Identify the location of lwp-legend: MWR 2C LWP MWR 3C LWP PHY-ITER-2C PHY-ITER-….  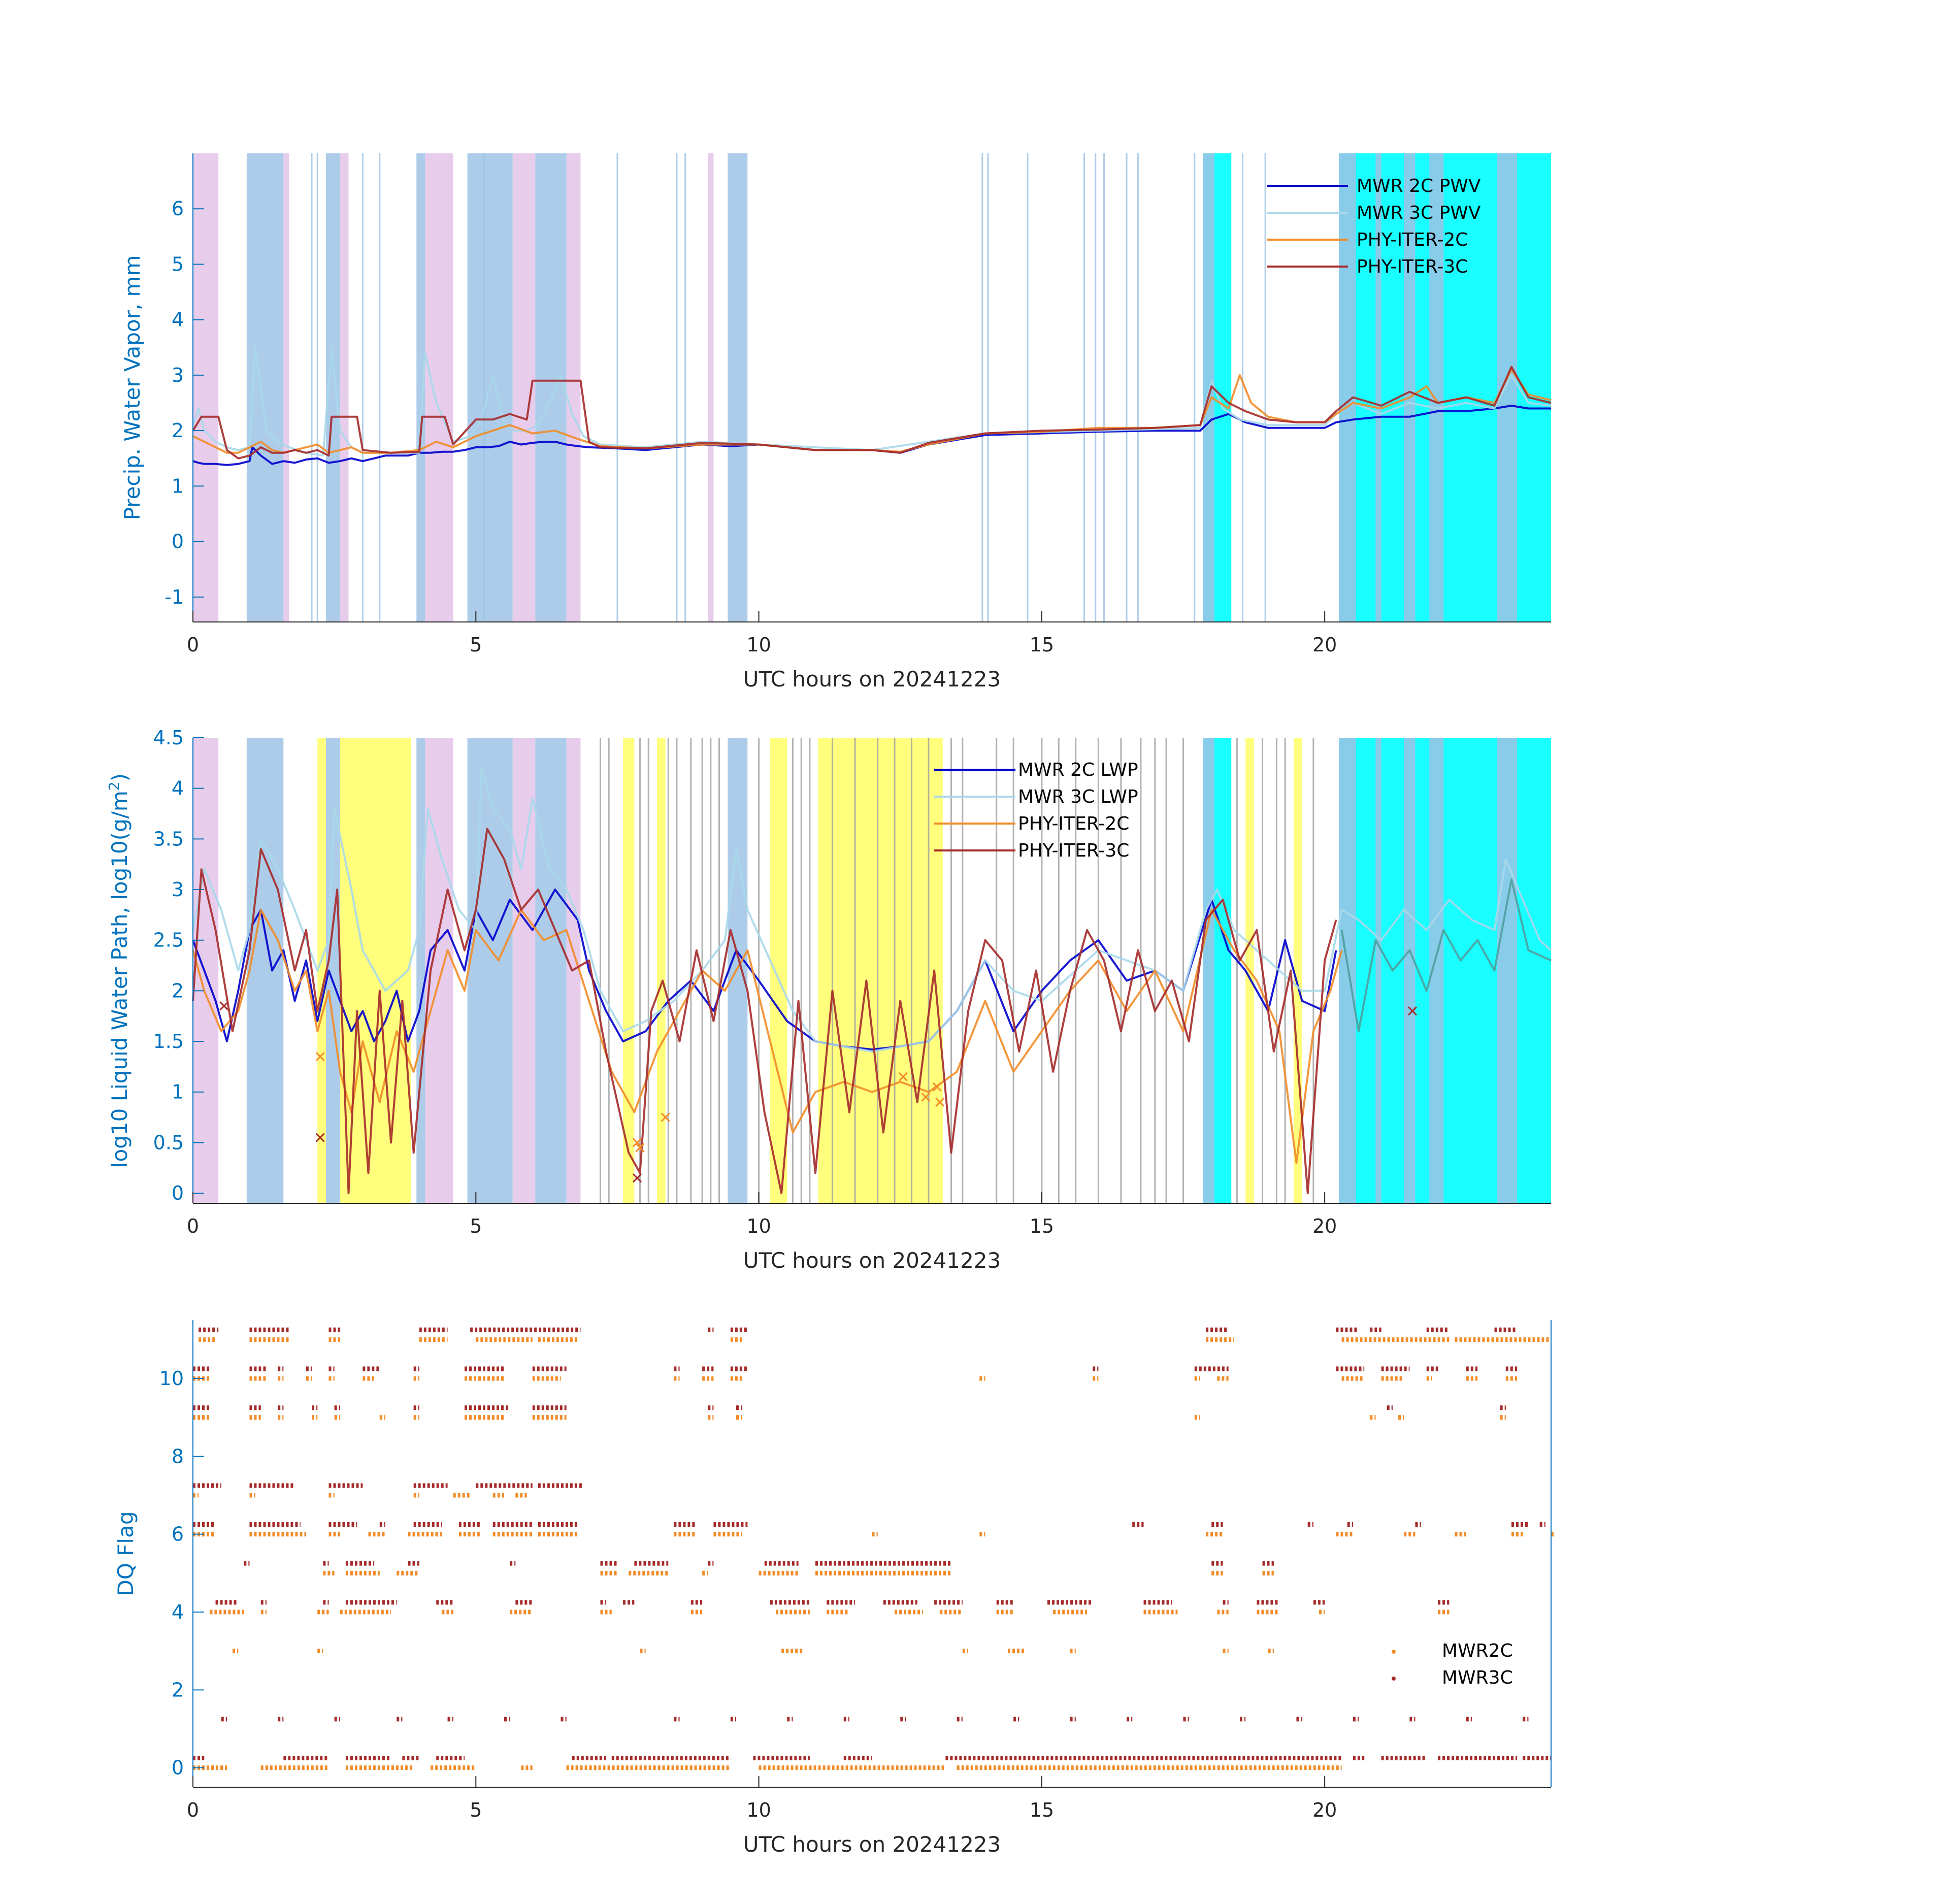
(1036, 811).